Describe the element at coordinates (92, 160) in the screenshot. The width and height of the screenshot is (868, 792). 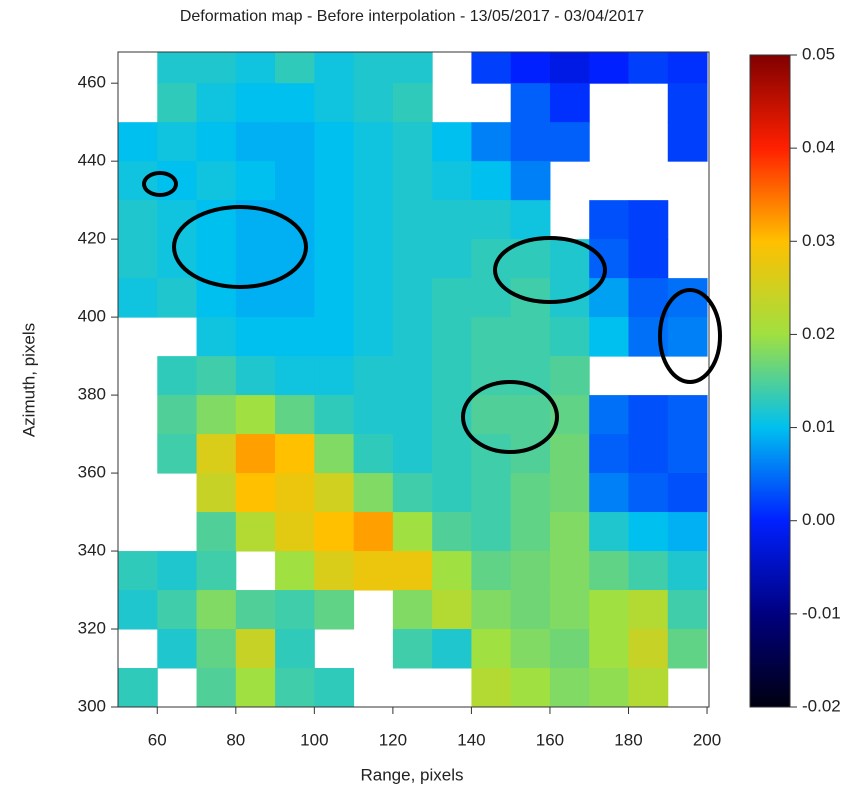
I see `y-tick-label: 440` at that location.